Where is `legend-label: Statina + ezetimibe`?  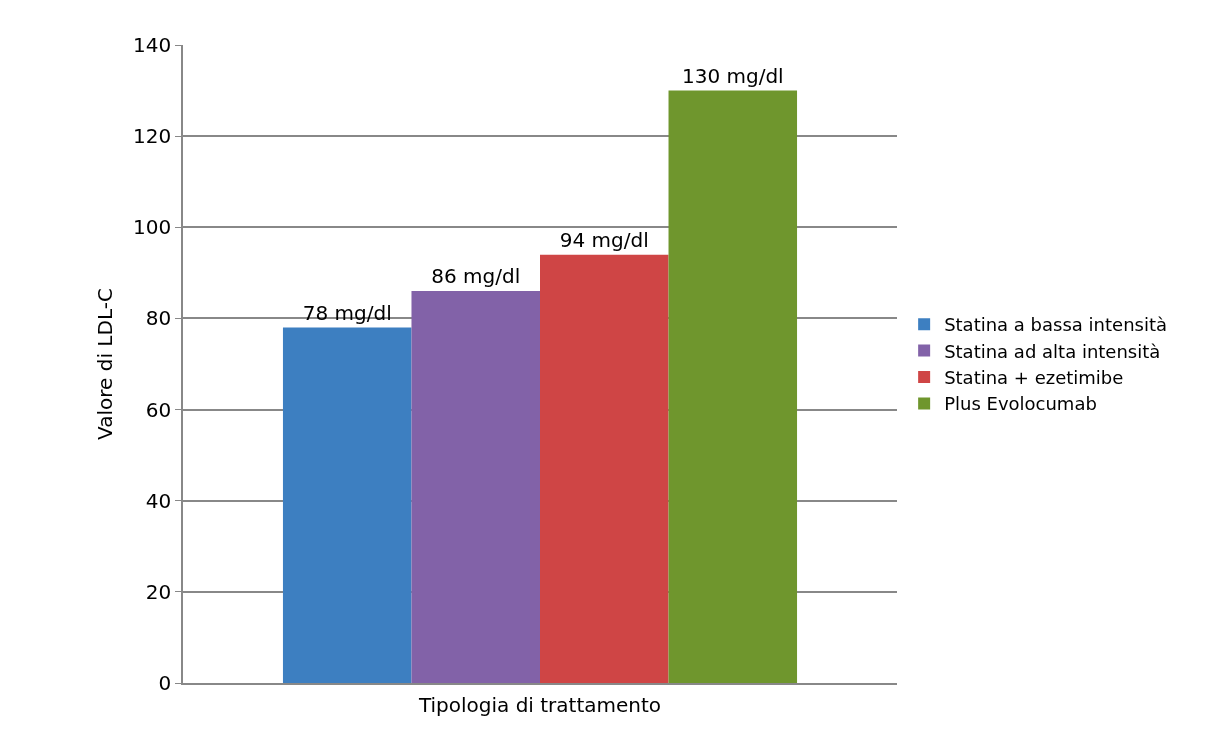 legend-label: Statina + ezetimibe is located at coordinates (1034, 378).